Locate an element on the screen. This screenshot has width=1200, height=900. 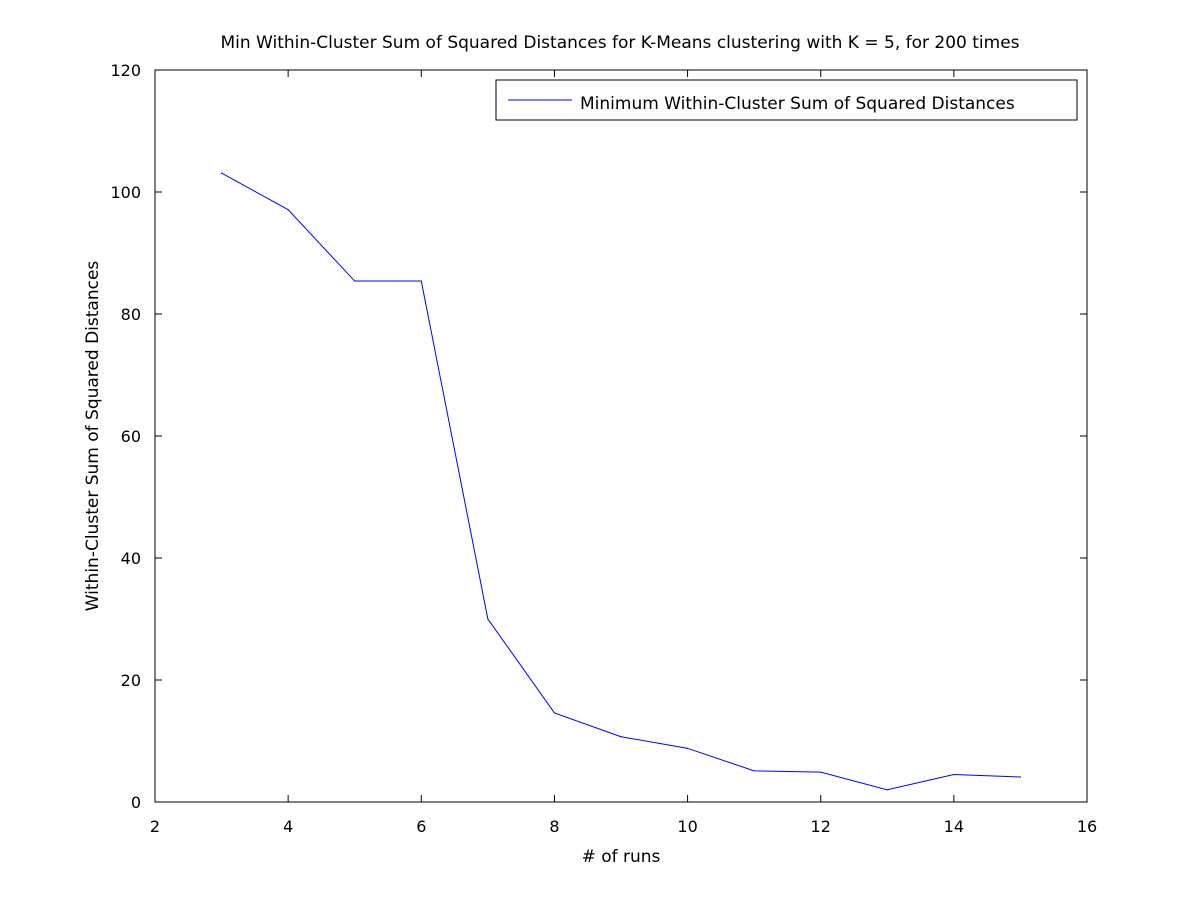
legend-box is located at coordinates (786, 100).